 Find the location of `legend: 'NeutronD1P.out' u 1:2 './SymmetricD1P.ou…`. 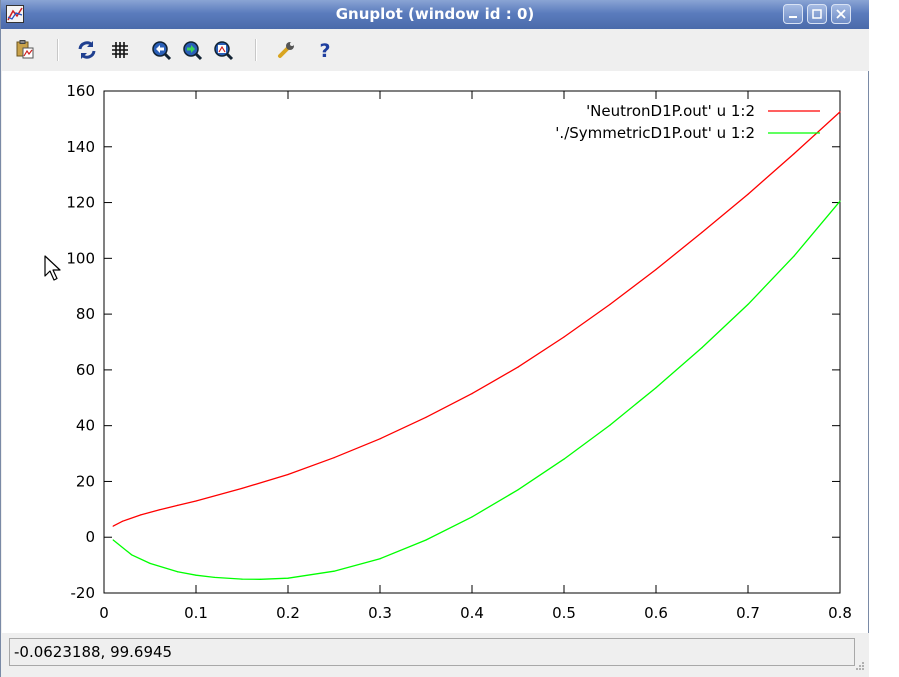

legend: 'NeutronD1P.out' u 1:2 './SymmetricD1P.ou… is located at coordinates (687, 122).